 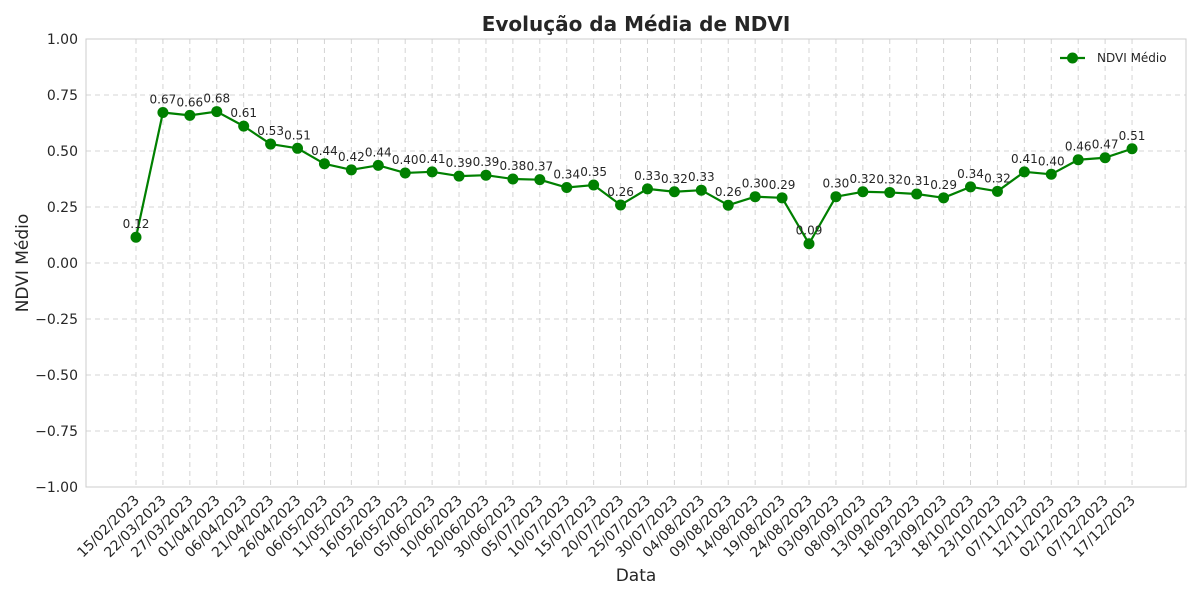 What do you see at coordinates (539, 167) in the screenshot?
I see `data-label: 0.37` at bounding box center [539, 167].